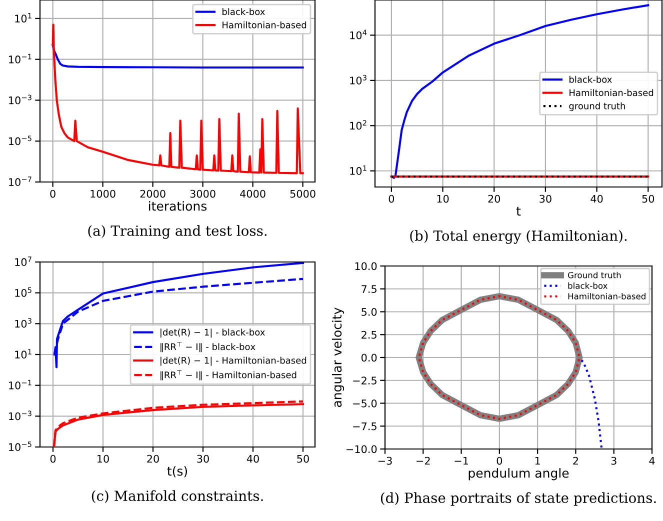 This screenshot has width=663, height=521. What do you see at coordinates (369, 334) in the screenshot?
I see `y-tick-label: 2.5` at bounding box center [369, 334].